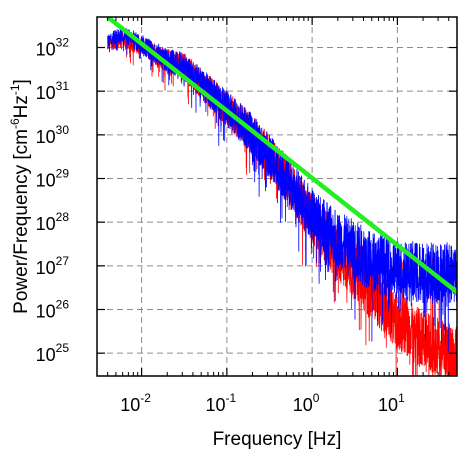 Image resolution: width=474 pixels, height=473 pixels. Describe the element at coordinates (391, 403) in the screenshot. I see `x-tick-label: 10¹` at that location.